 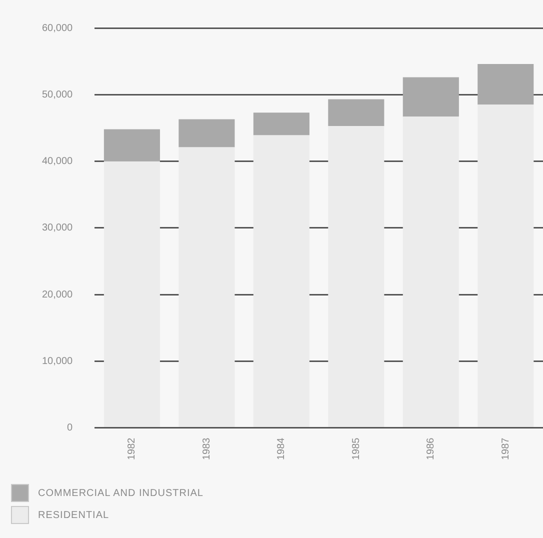 I want to click on x-tick-label: 1987, so click(x=506, y=448).